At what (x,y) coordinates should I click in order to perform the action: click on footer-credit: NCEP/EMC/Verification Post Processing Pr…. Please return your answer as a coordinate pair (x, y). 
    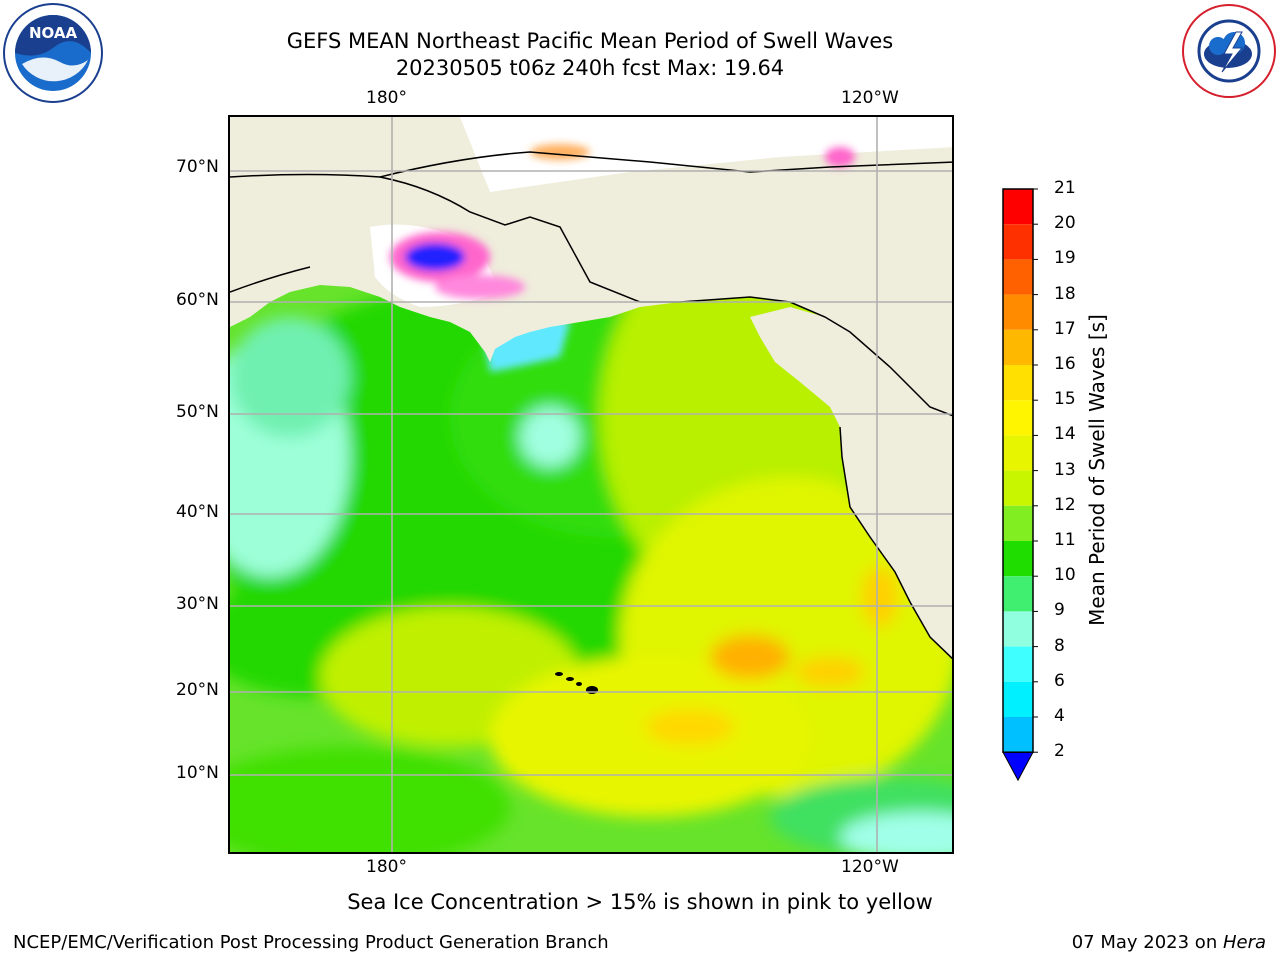
    Looking at the image, I should click on (311, 942).